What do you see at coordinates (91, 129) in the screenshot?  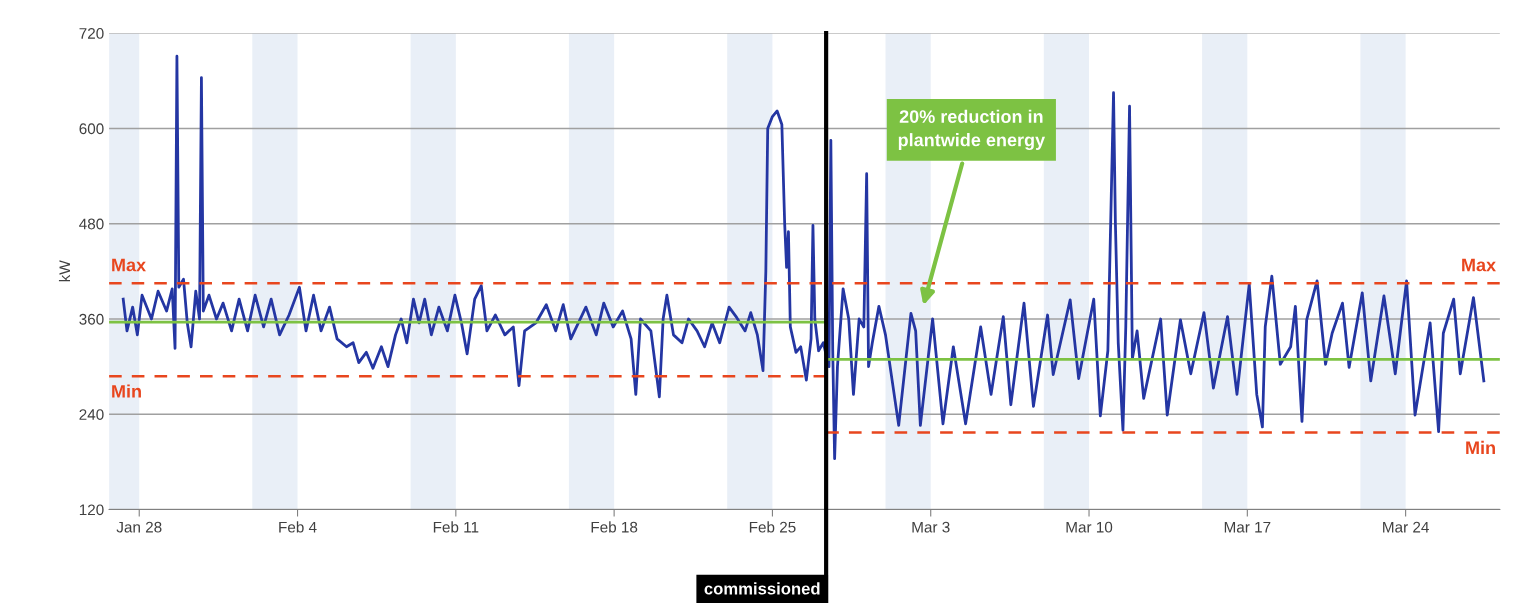 I see `y-tick-label: 600` at bounding box center [91, 129].